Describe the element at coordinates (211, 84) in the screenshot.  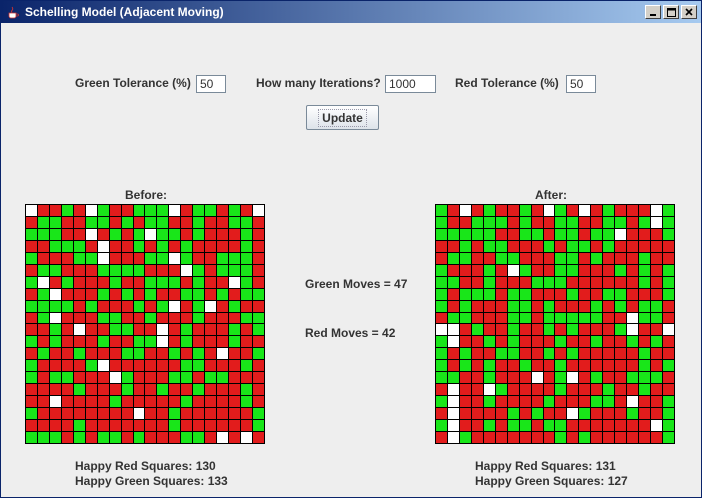
I see `green-tolerance-input: 50` at that location.